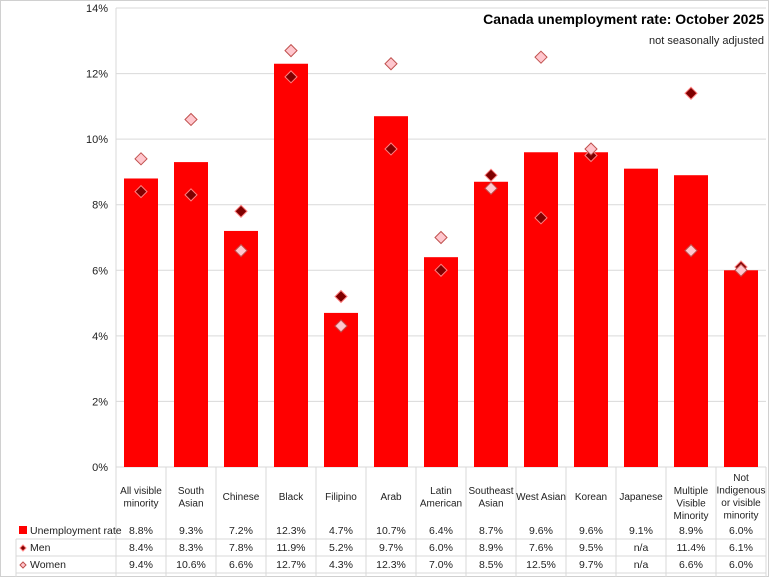 This screenshot has width=769, height=577. I want to click on y-tick-label: 2%, so click(100, 402).